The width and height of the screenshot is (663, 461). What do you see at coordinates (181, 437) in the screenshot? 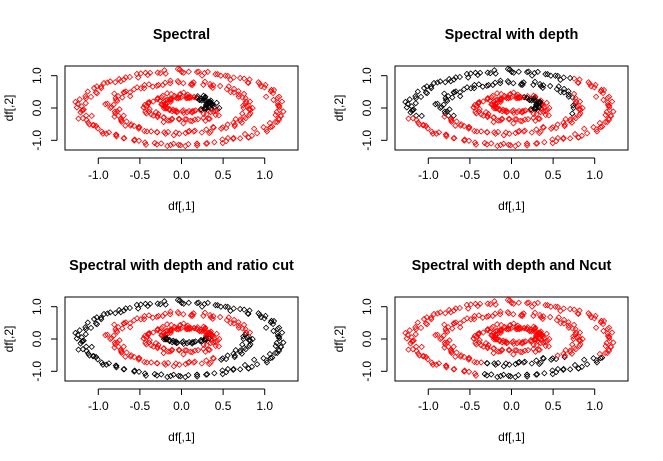
I see `x-axis-label: df[,1]` at bounding box center [181, 437].